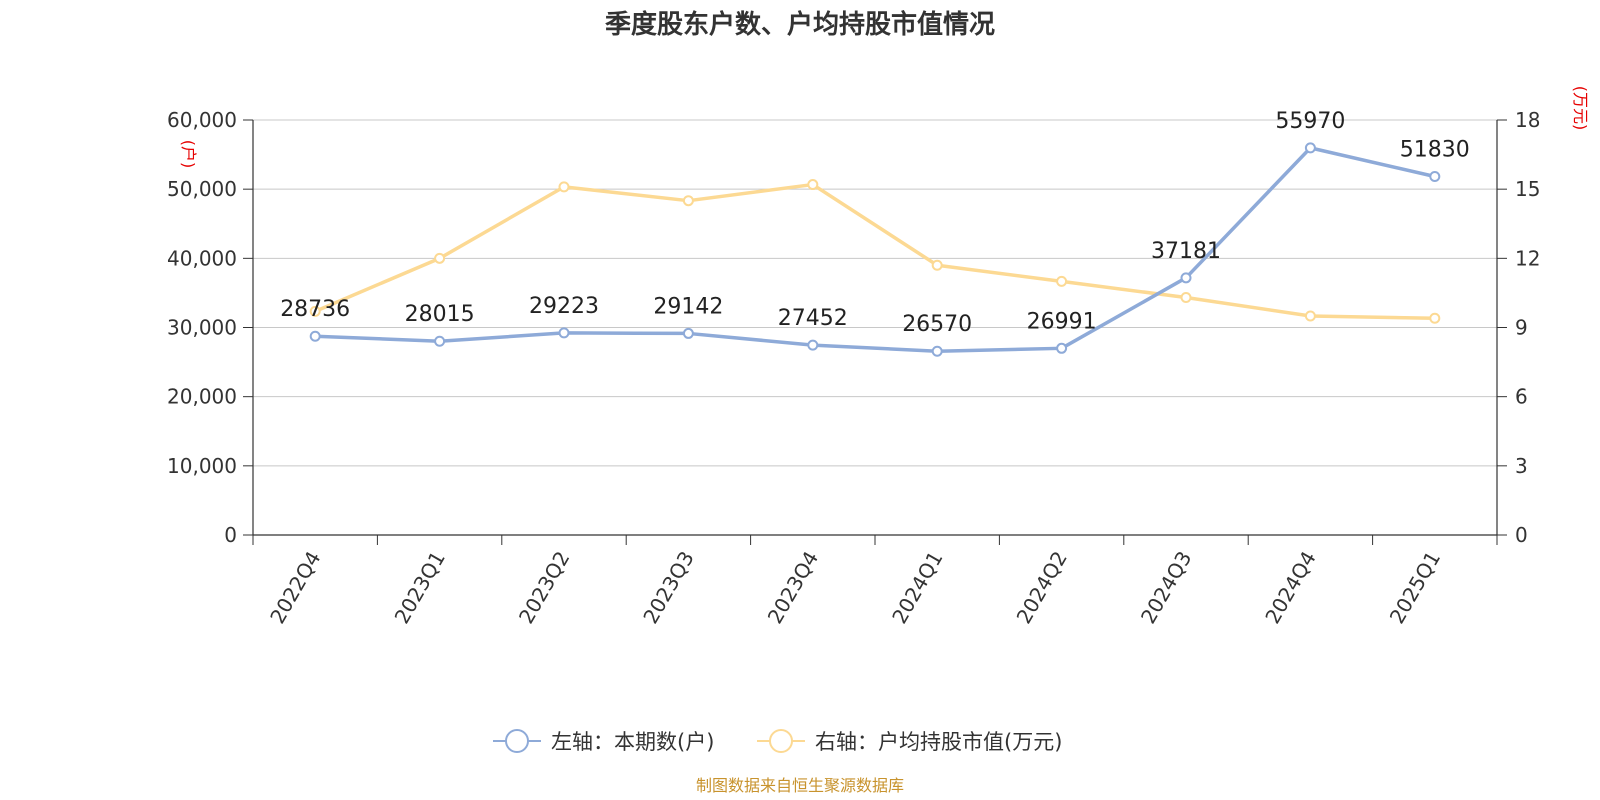  Describe the element at coordinates (202, 120) in the screenshot. I see `left-axis-tick-label: 60,000` at that location.